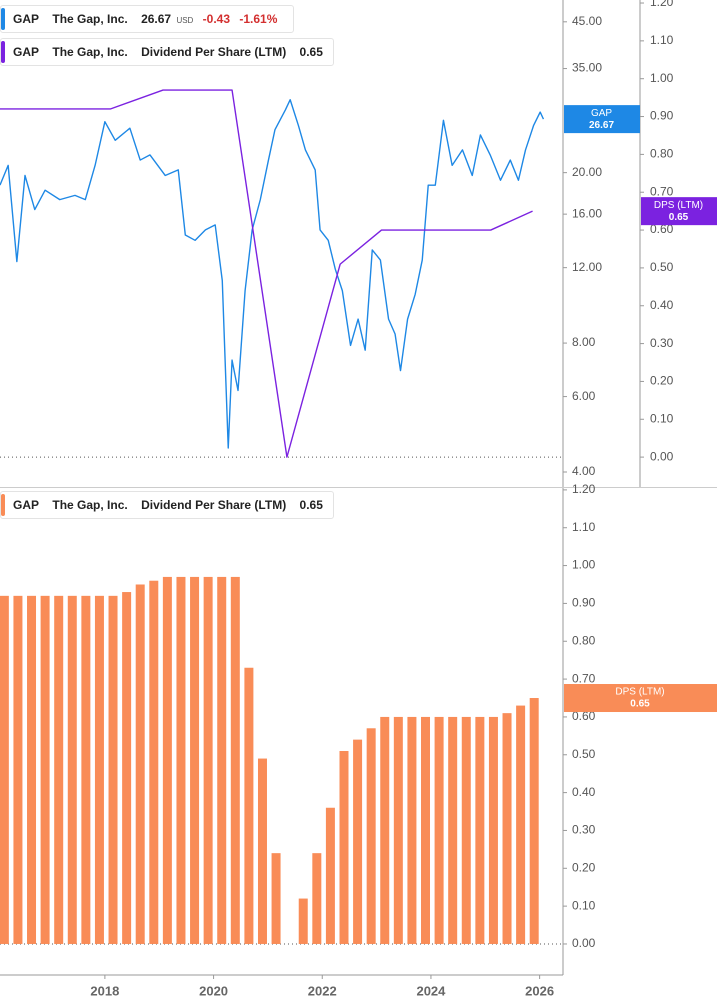 The image size is (717, 1005). I want to click on y-tick-label: 0.20, so click(584, 867).